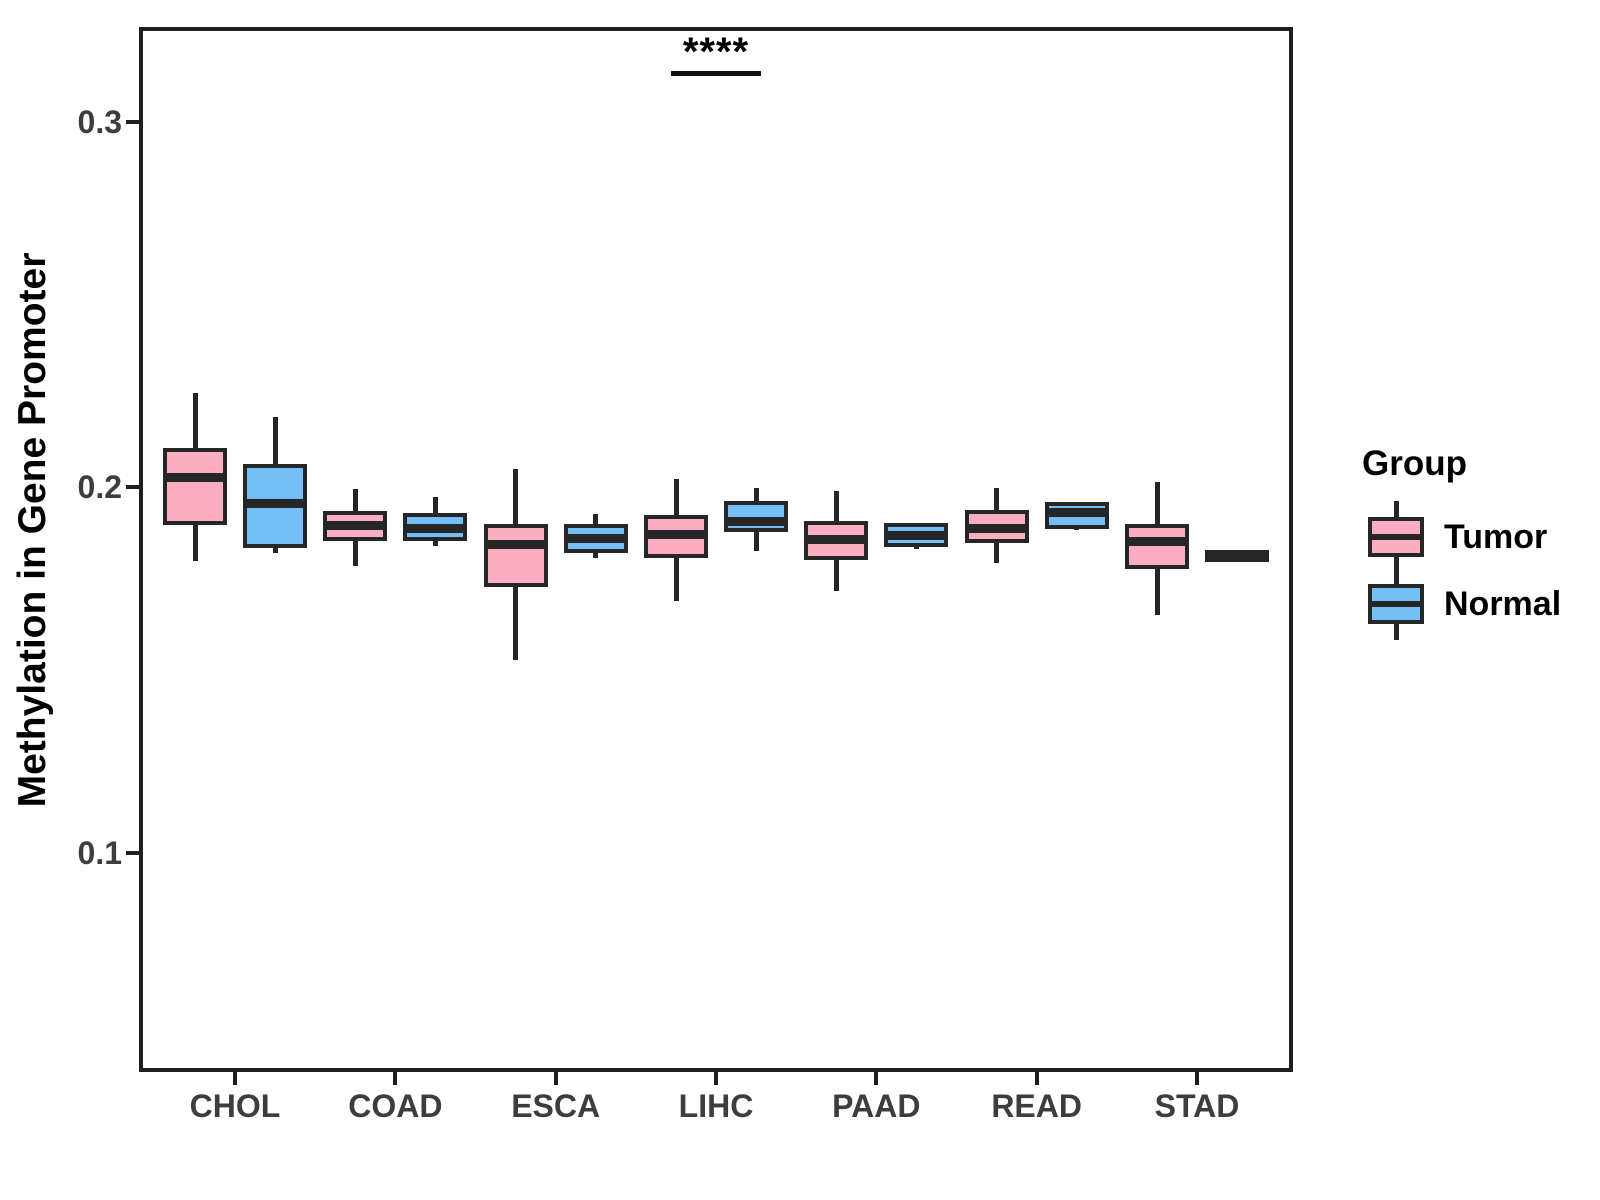 This screenshot has height=1200, width=1600. I want to click on x-tick-label-lihc: LIHC, so click(716, 1106).